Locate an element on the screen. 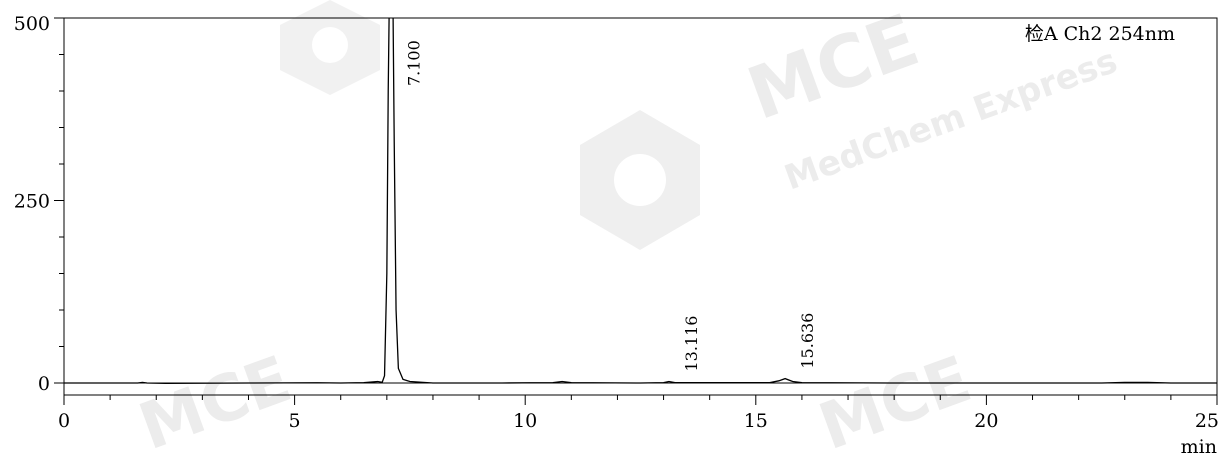  y-tick-label: 0 is located at coordinates (44, 384).